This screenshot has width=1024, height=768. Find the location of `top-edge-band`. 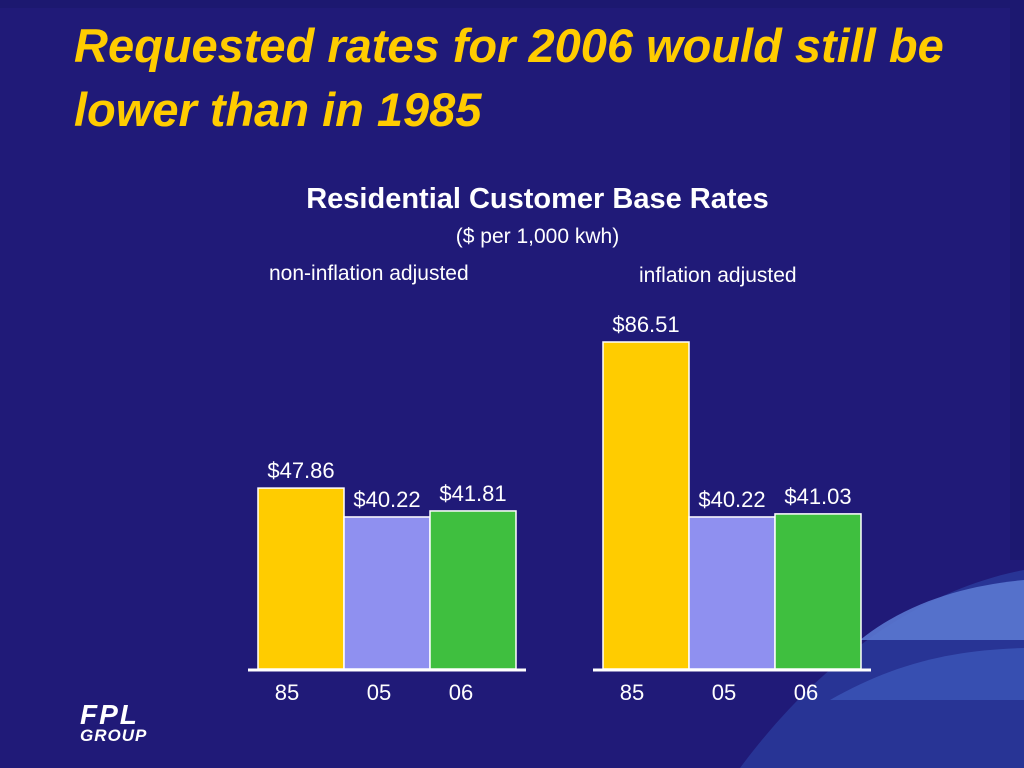

top-edge-band is located at coordinates (512, 4).